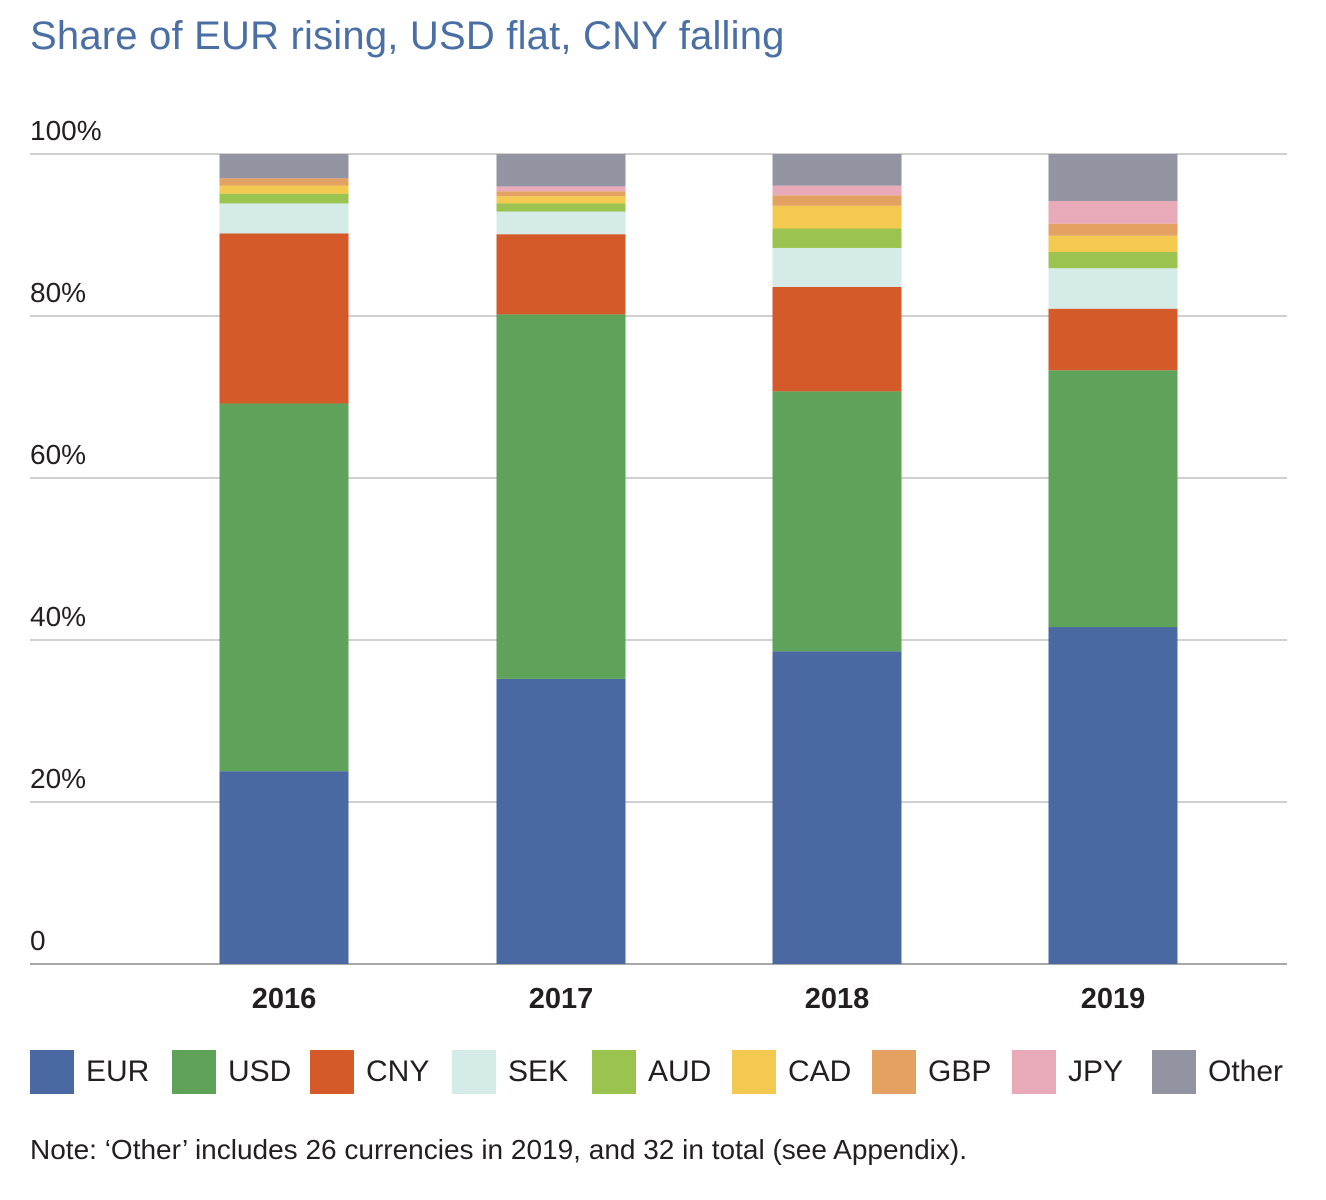  I want to click on x-axis-ticks: 2016 2017 2018 2019, so click(699, 999).